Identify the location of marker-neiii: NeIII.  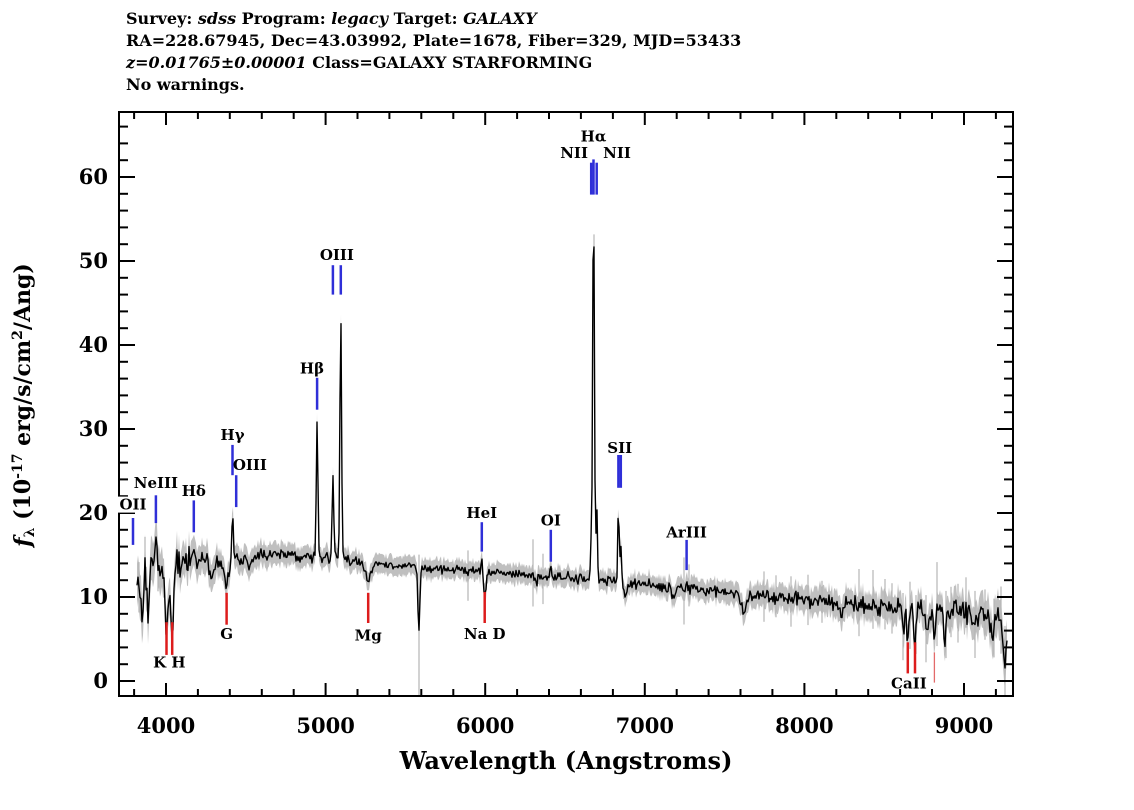
(156, 499).